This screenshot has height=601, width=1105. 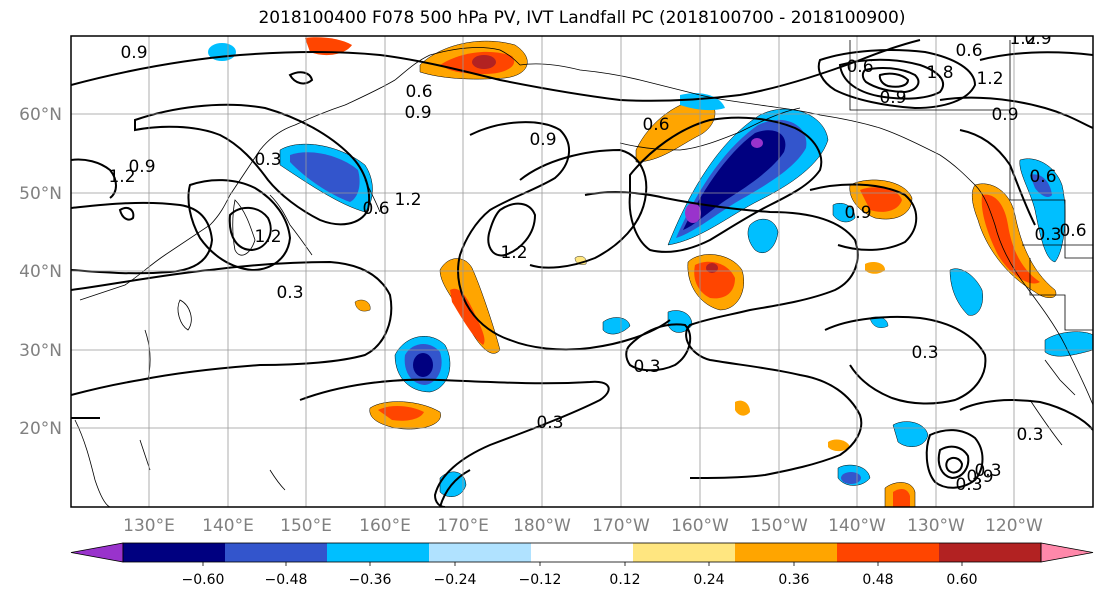 What do you see at coordinates (286, 580) in the screenshot?
I see `colorbar-tick-label: −0.48` at bounding box center [286, 580].